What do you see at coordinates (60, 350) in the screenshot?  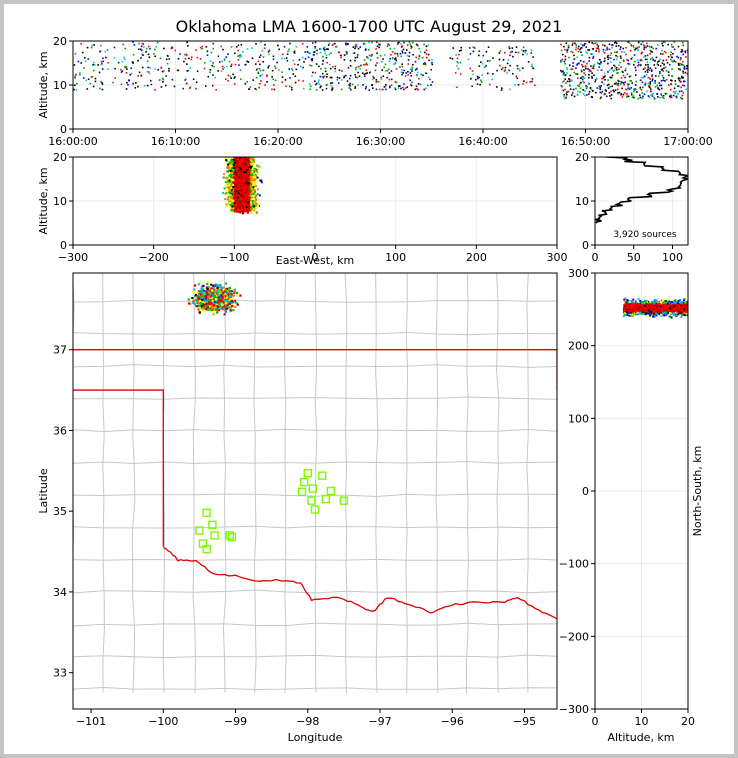 I see `y-tick-label: 37` at bounding box center [60, 350].